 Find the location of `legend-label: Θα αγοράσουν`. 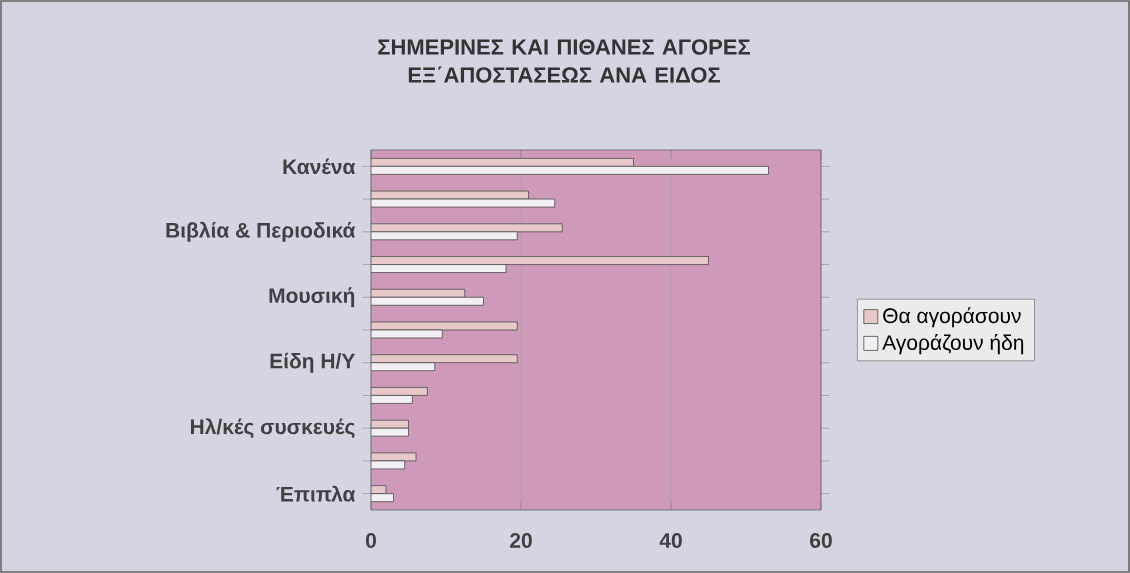

legend-label: Θα αγοράσουν is located at coordinates (952, 317).